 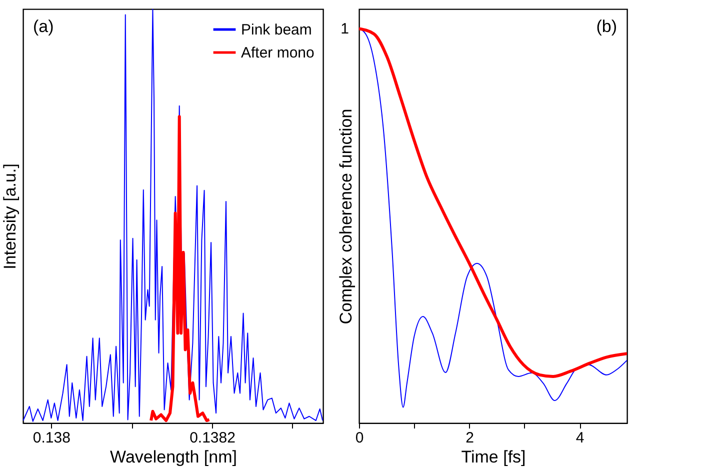 What do you see at coordinates (346, 216) in the screenshot?
I see `y-axis-title: Complex coherence function` at bounding box center [346, 216].